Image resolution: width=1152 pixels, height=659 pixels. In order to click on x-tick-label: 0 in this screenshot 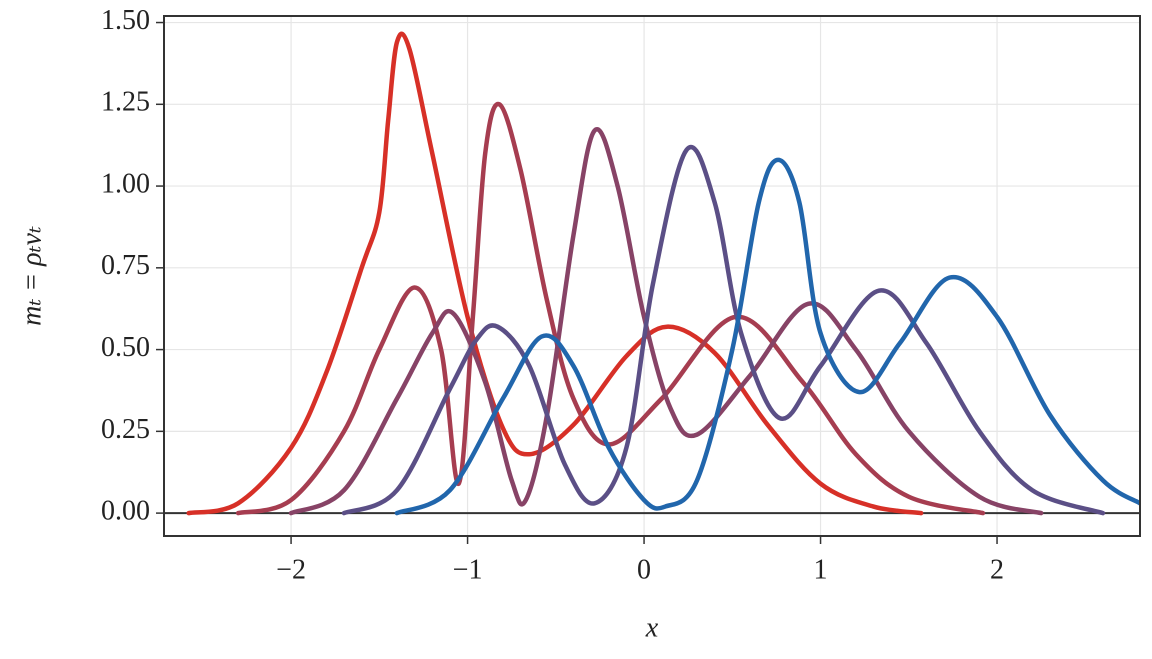, I will do `click(644, 569)`.